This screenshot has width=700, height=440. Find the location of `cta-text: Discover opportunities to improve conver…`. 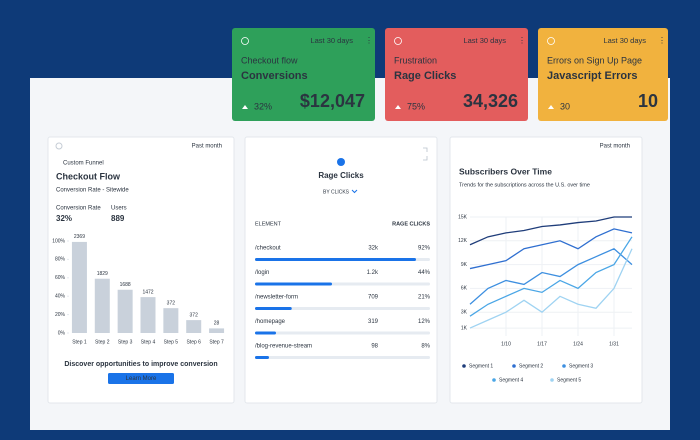

cta-text: Discover opportunities to improve conver… is located at coordinates (140, 364).